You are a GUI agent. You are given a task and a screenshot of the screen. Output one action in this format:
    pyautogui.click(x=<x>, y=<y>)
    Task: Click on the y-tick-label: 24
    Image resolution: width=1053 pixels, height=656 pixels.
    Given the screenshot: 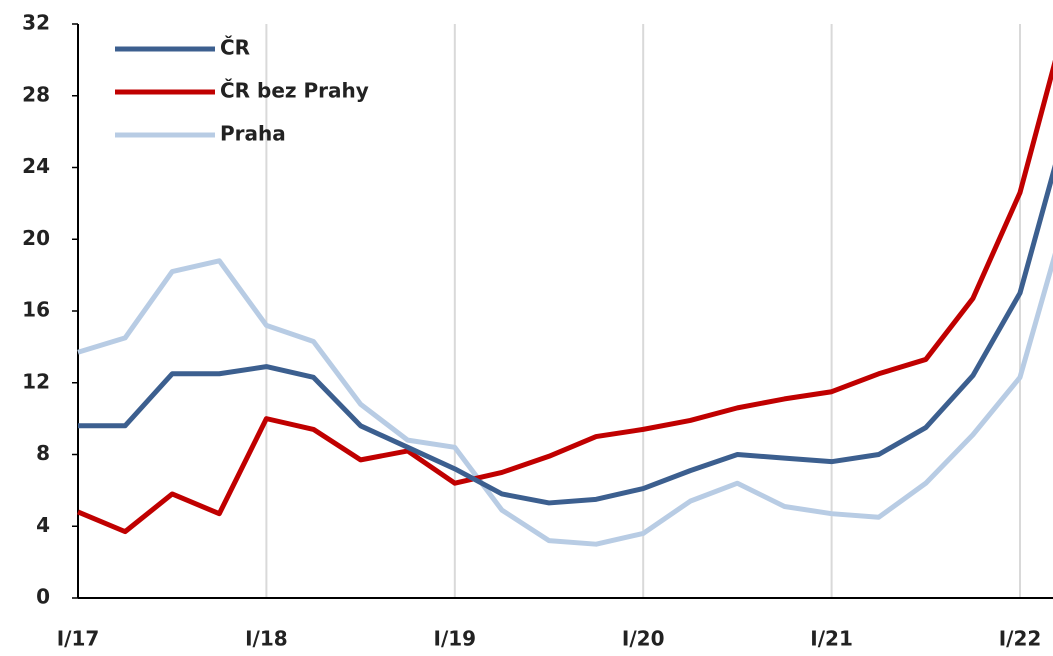 What is the action you would take?
    pyautogui.click(x=36, y=166)
    